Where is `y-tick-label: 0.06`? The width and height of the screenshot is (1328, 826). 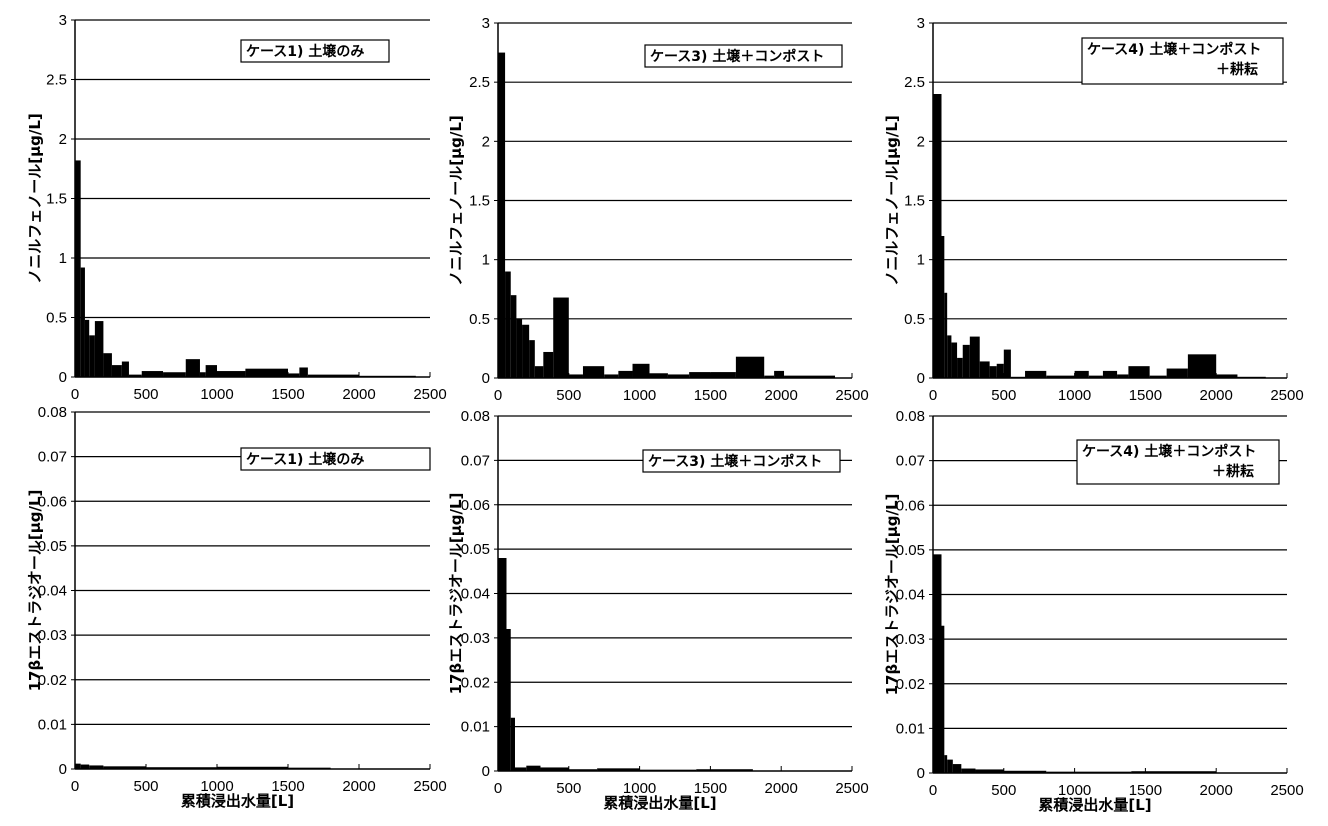
y-tick-label: 0.06 is located at coordinates (52, 501).